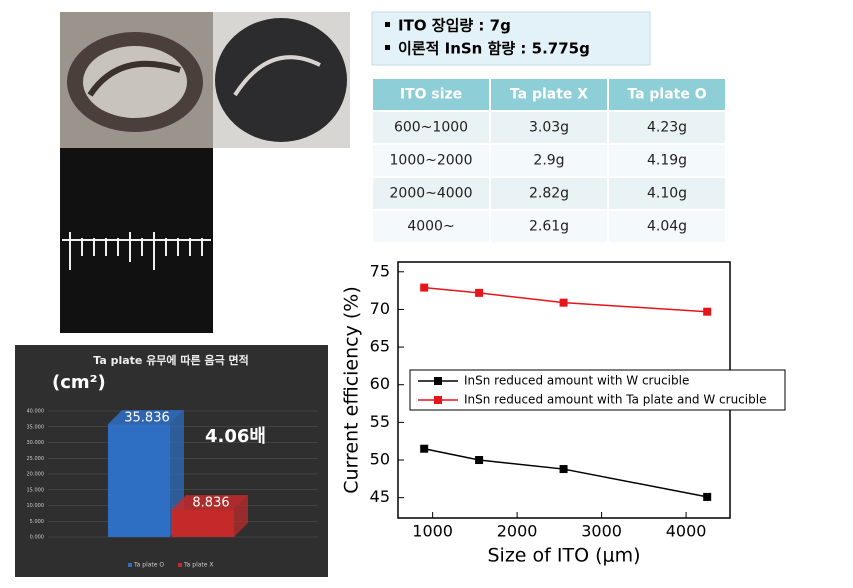  I want to click on table-cell-text: 600~1000, so click(431, 128).